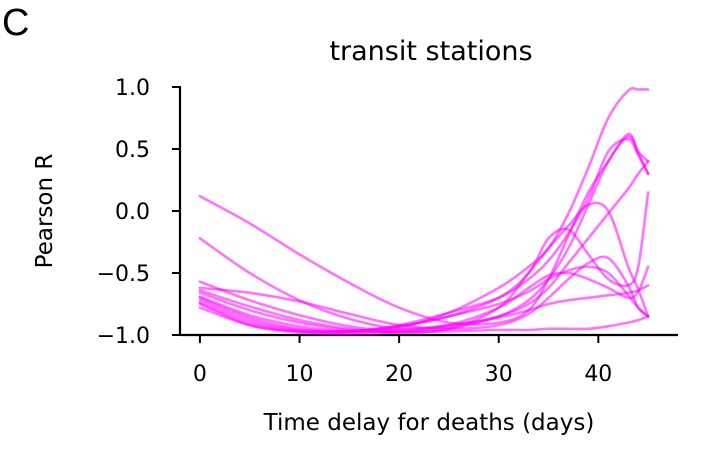 The height and width of the screenshot is (472, 708). Describe the element at coordinates (430, 51) in the screenshot. I see `chart-title: transit stations` at that location.